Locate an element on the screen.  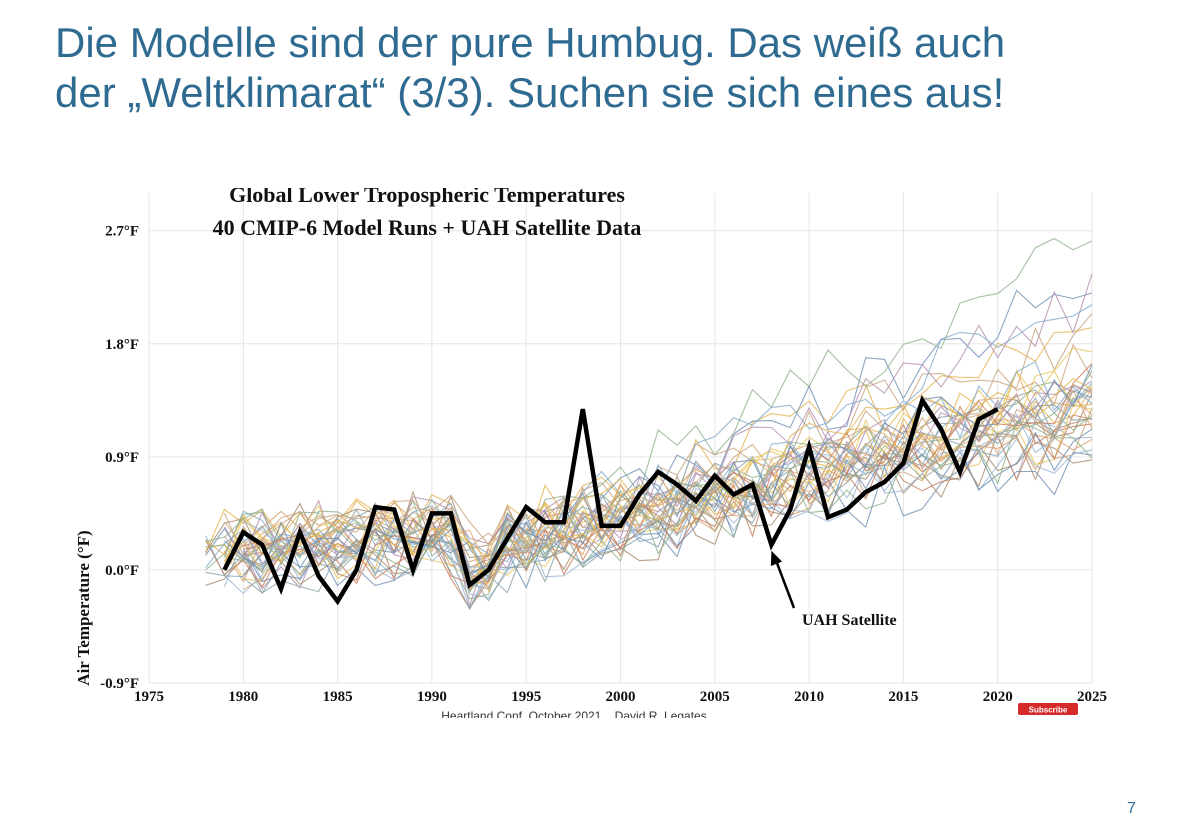
x-tick-label: 1995 is located at coordinates (526, 697).